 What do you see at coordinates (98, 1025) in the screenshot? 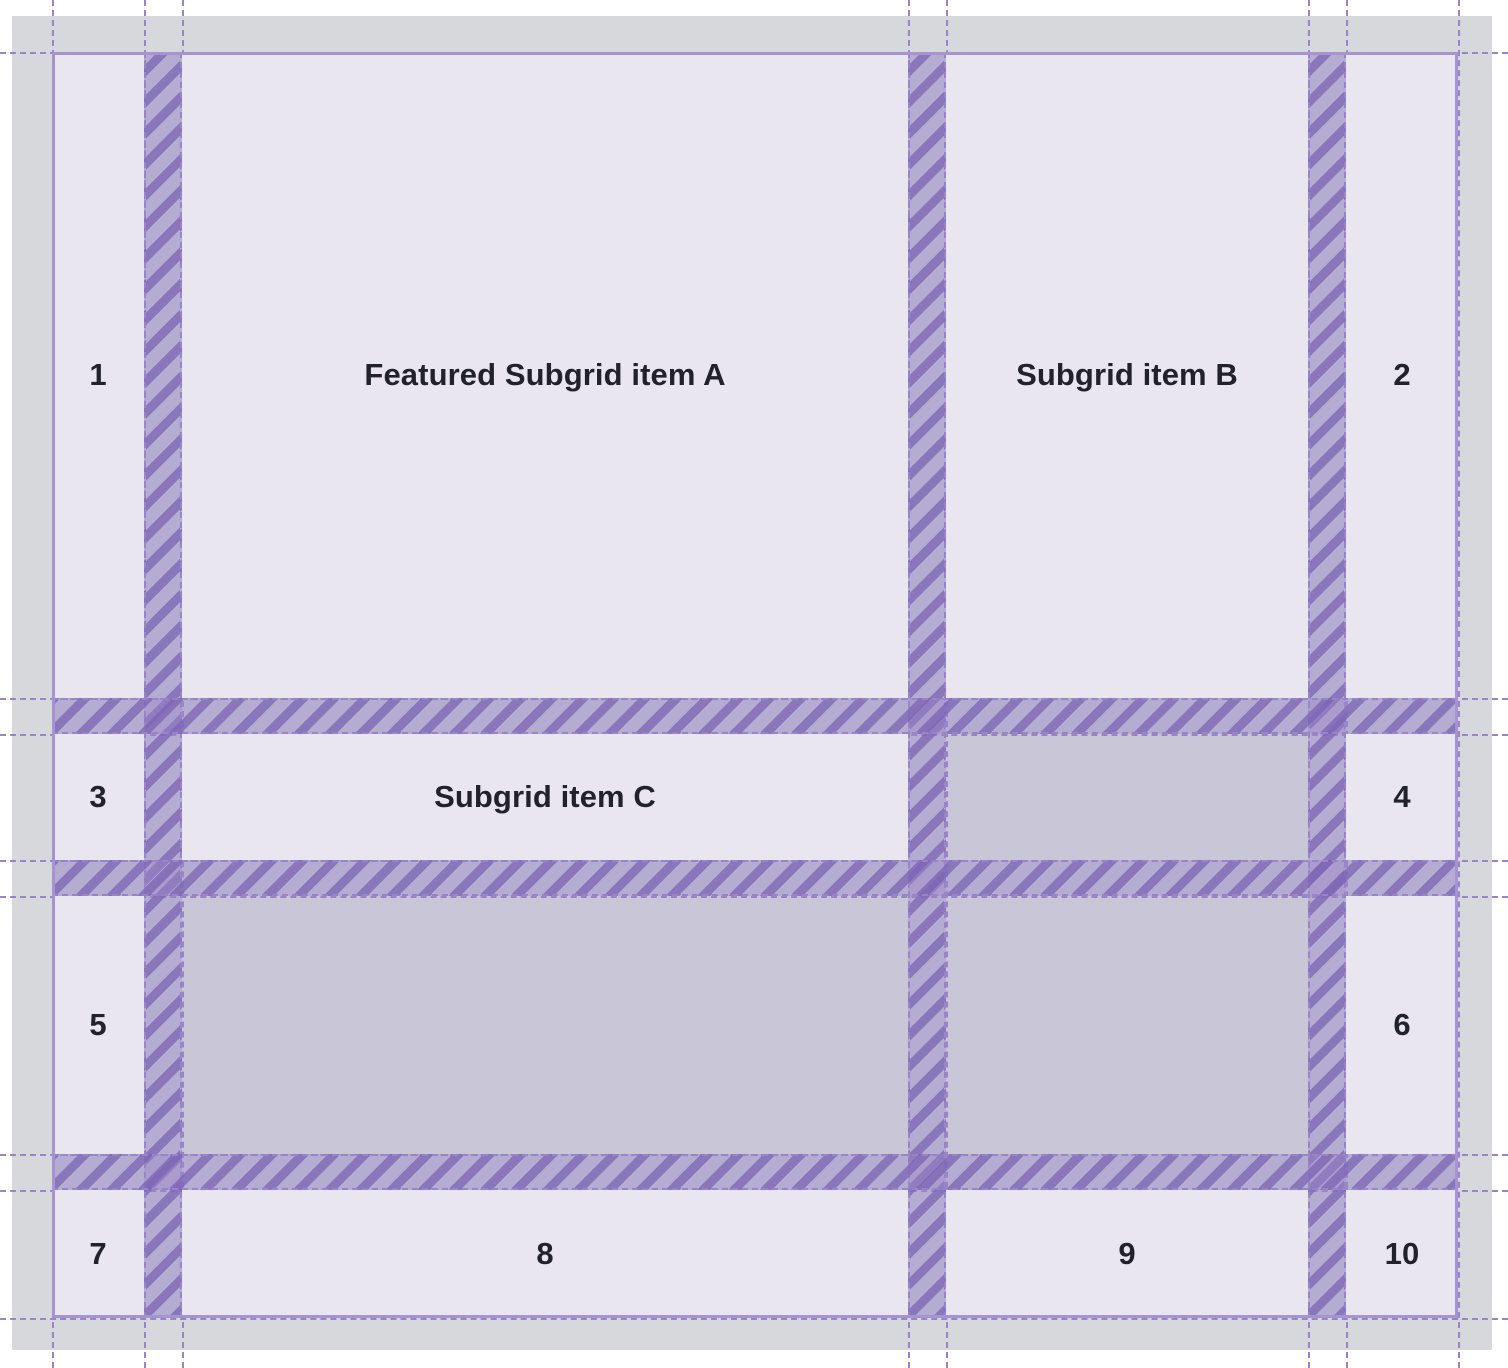
I see `grid-item-5: 5` at bounding box center [98, 1025].